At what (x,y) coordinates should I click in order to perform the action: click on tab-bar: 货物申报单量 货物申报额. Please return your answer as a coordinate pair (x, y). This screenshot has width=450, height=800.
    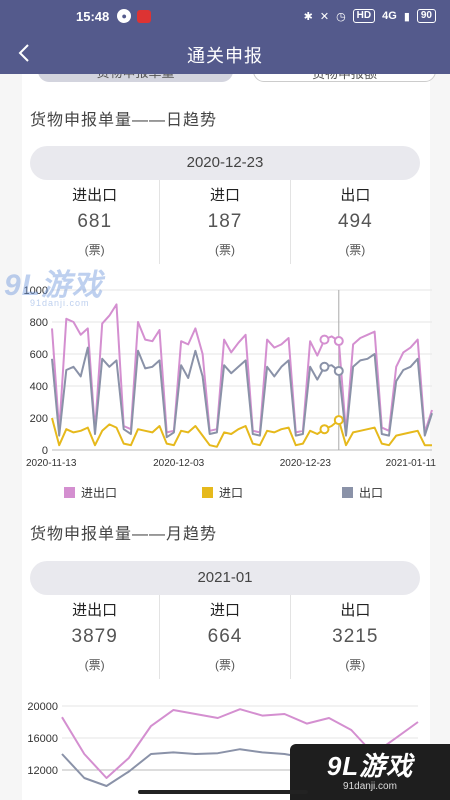
    Looking at the image, I should click on (237, 78).